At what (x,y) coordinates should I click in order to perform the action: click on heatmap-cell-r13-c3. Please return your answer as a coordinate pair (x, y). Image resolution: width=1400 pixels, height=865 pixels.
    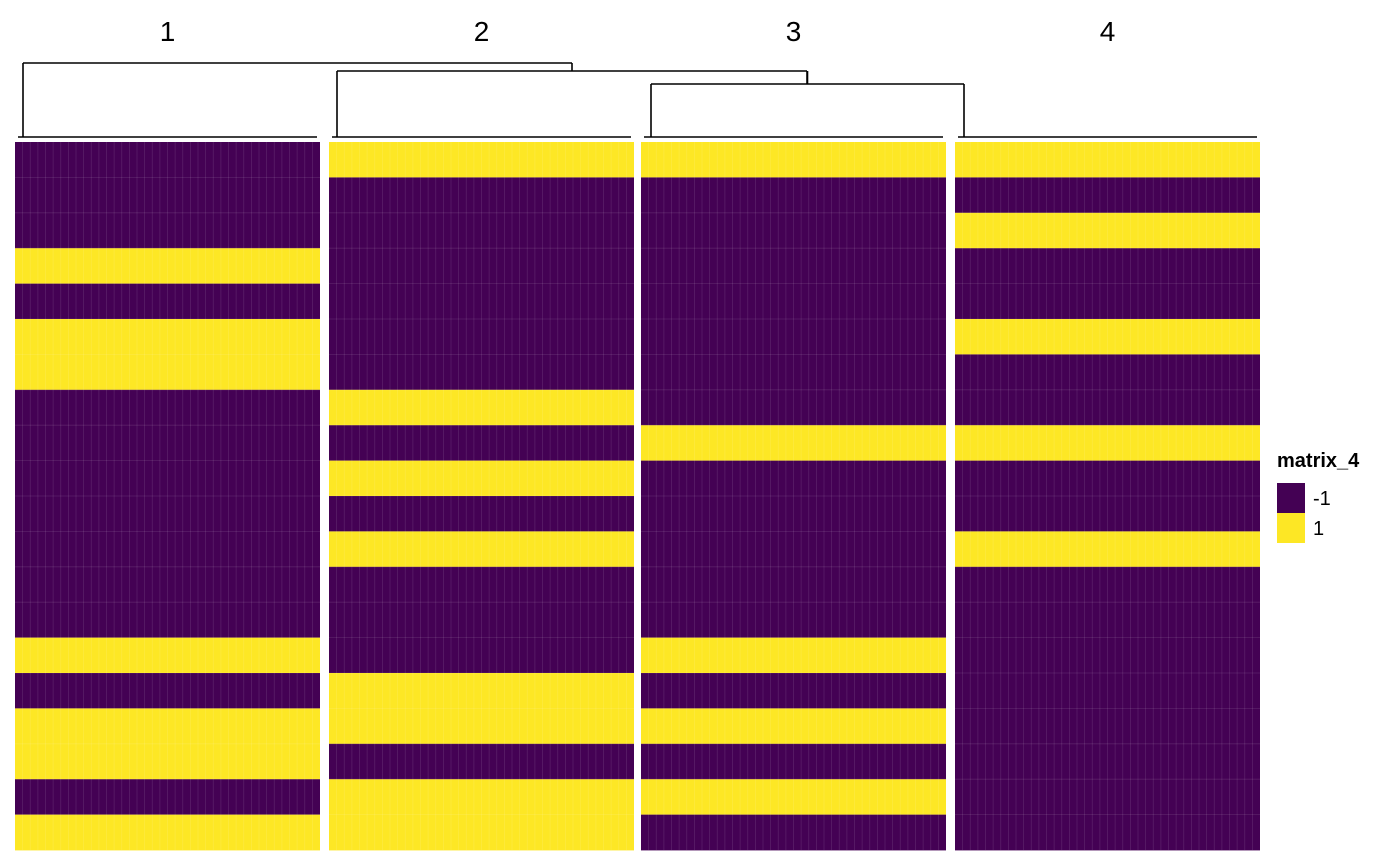
    Looking at the image, I should click on (793, 584).